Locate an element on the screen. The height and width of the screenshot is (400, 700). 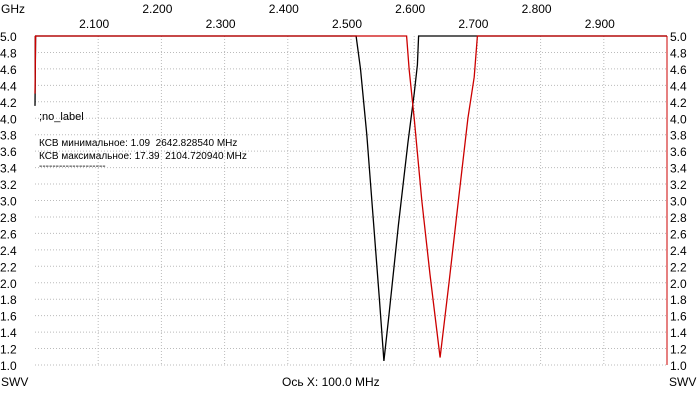
y-tick-label-right: 4.2 is located at coordinates (678, 103).